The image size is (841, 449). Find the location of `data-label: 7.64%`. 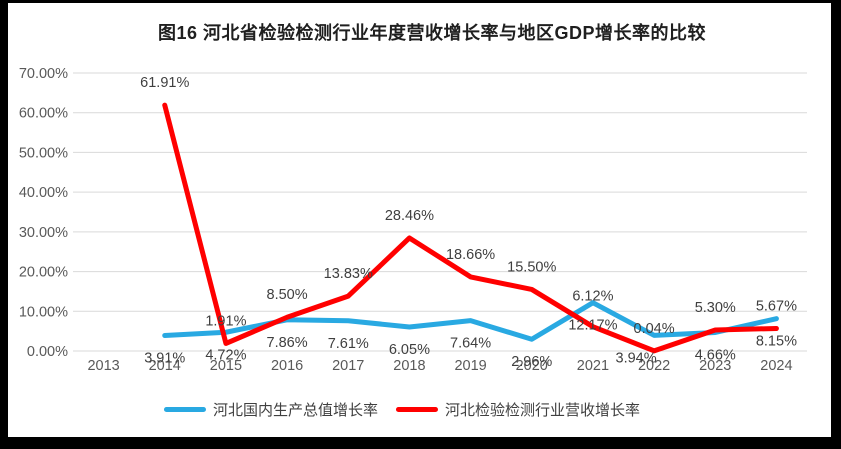

data-label: 7.64% is located at coordinates (470, 344).